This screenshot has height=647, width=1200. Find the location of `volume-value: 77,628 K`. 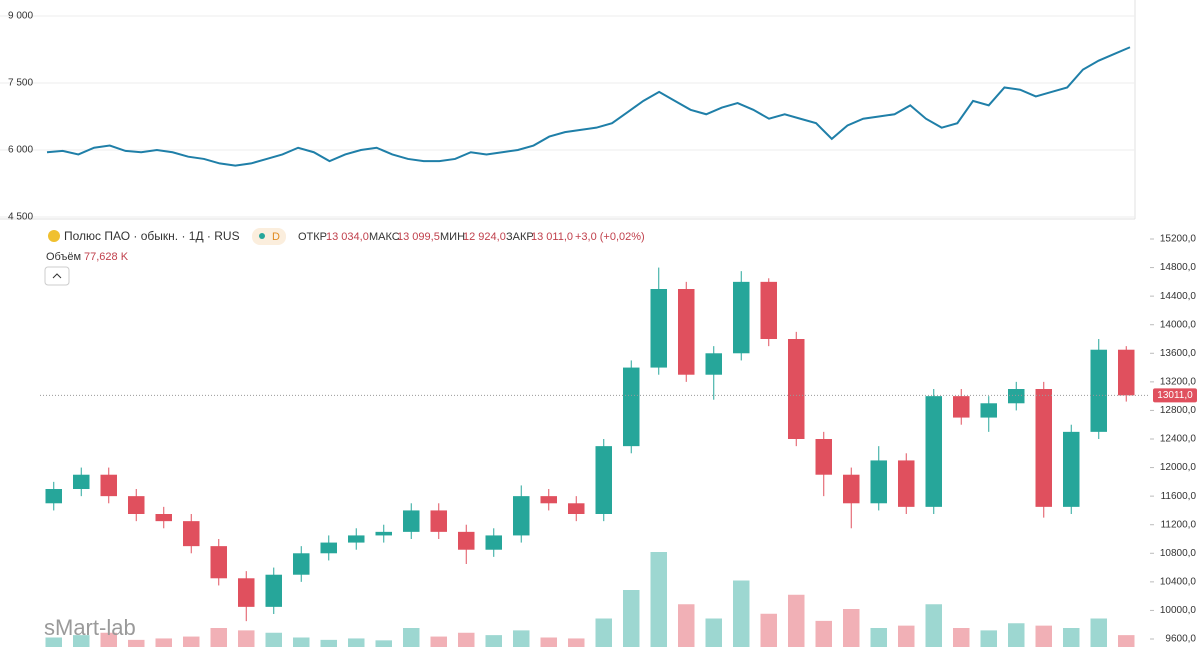

volume-value: 77,628 K is located at coordinates (106, 257).